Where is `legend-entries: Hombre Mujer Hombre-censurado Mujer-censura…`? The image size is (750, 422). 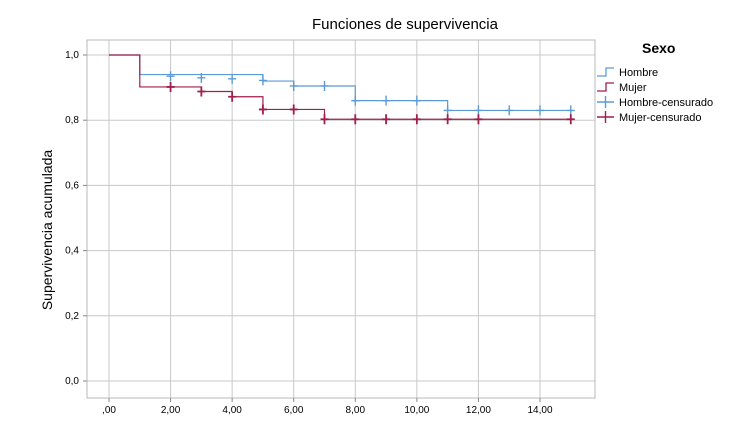
legend-entries: Hombre Mujer Hombre-censurado Mujer-censura… is located at coordinates (655, 95).